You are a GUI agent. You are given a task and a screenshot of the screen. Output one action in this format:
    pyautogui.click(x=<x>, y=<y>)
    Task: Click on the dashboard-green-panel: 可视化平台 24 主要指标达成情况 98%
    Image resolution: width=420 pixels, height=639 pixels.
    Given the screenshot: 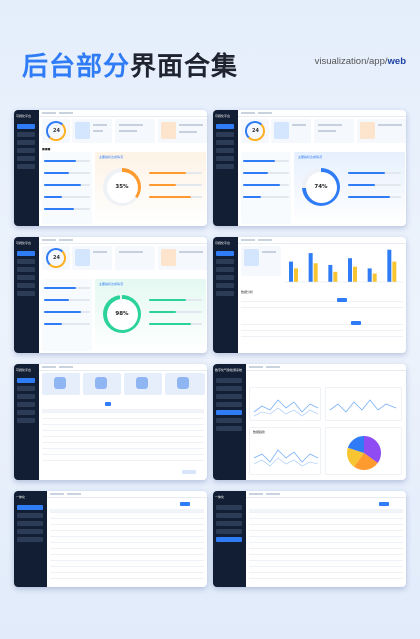 What is the action you would take?
    pyautogui.click(x=110, y=295)
    